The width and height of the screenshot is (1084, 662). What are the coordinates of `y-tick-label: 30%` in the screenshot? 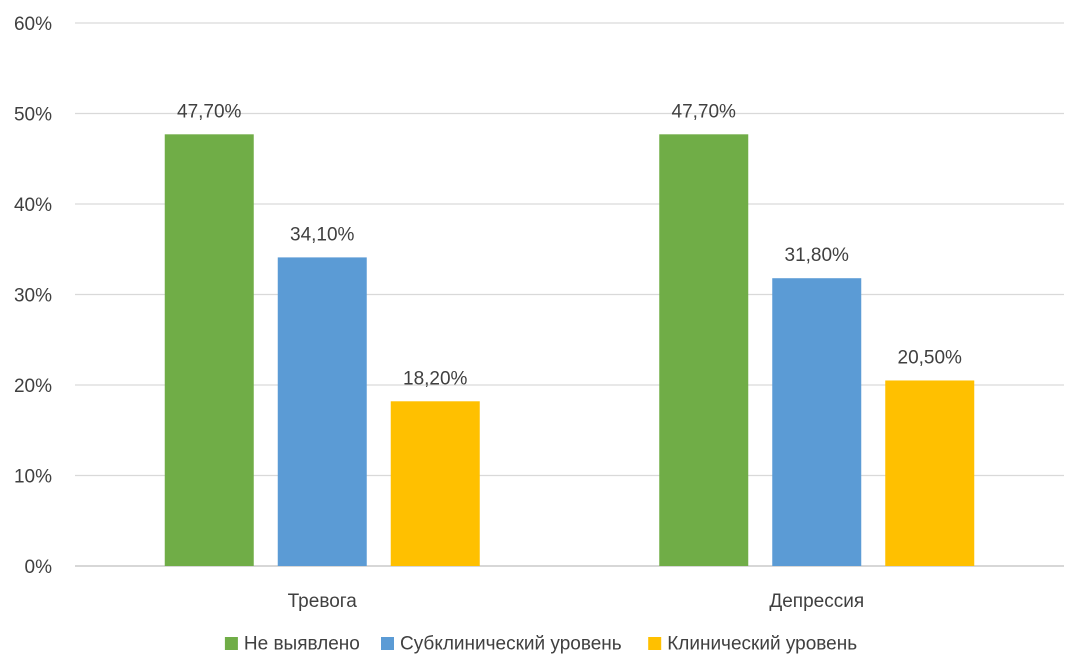 It's located at (33, 296).